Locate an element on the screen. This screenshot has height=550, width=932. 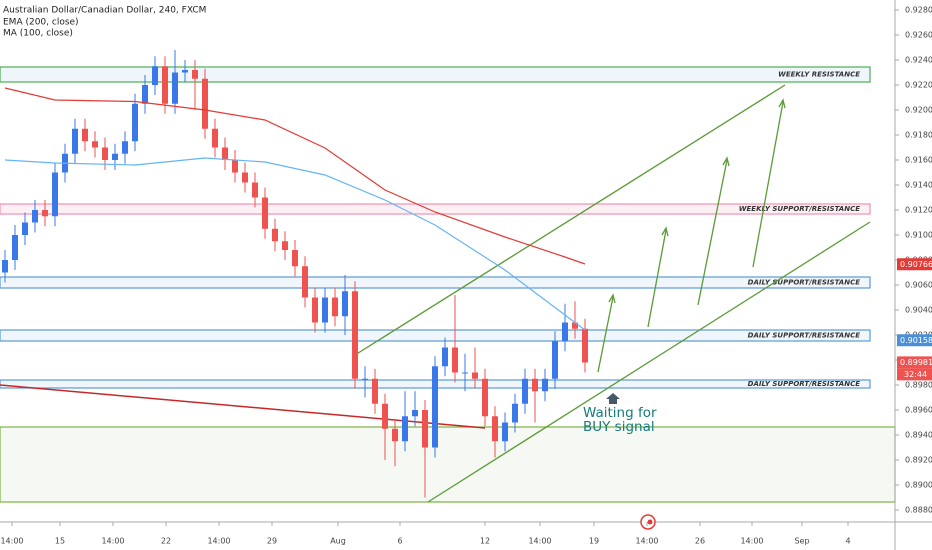
x-tick-label: 15 is located at coordinates (60, 541).